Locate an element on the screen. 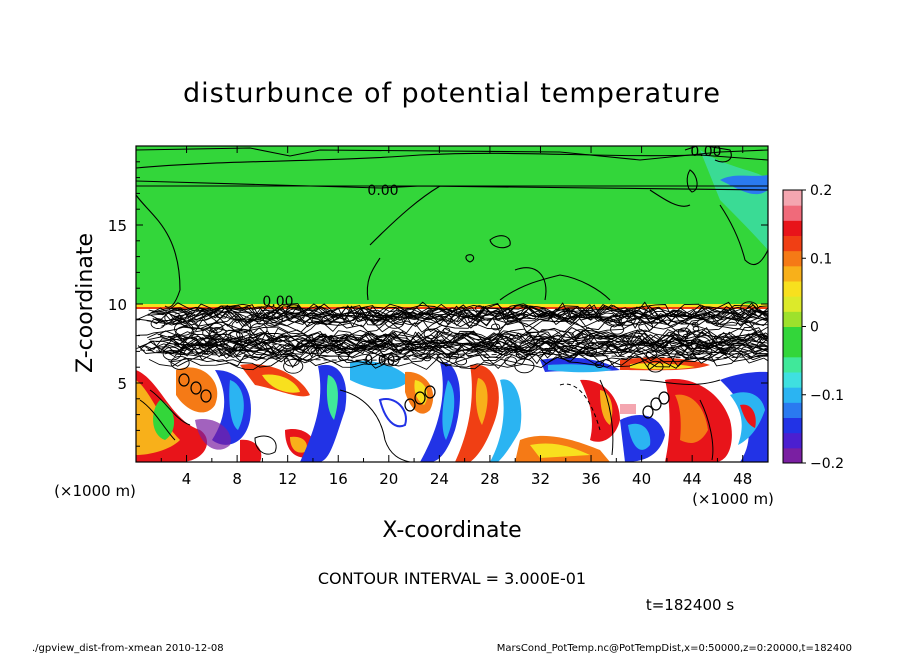 This screenshot has height=654, width=904. contour-line-negative is located at coordinates (463, 342).